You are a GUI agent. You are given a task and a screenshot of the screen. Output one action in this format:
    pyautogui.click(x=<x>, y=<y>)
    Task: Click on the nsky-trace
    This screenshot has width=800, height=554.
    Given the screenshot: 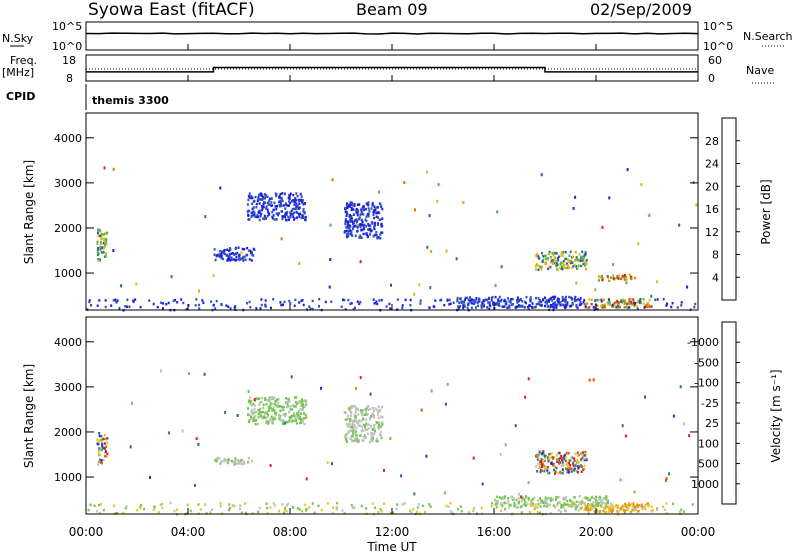 What is the action you would take?
    pyautogui.click(x=392, y=33)
    